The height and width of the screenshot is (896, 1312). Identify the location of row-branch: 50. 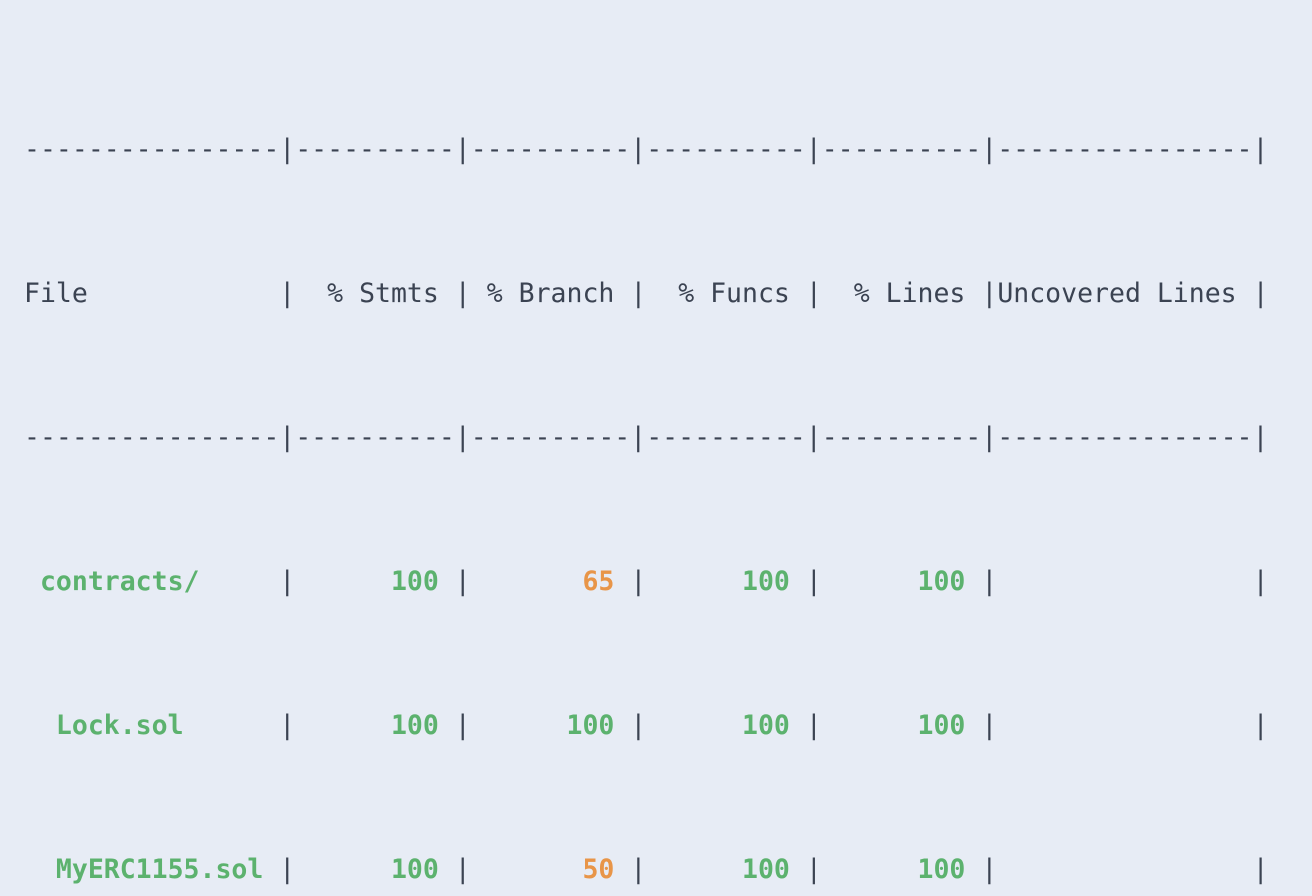
(550, 869).